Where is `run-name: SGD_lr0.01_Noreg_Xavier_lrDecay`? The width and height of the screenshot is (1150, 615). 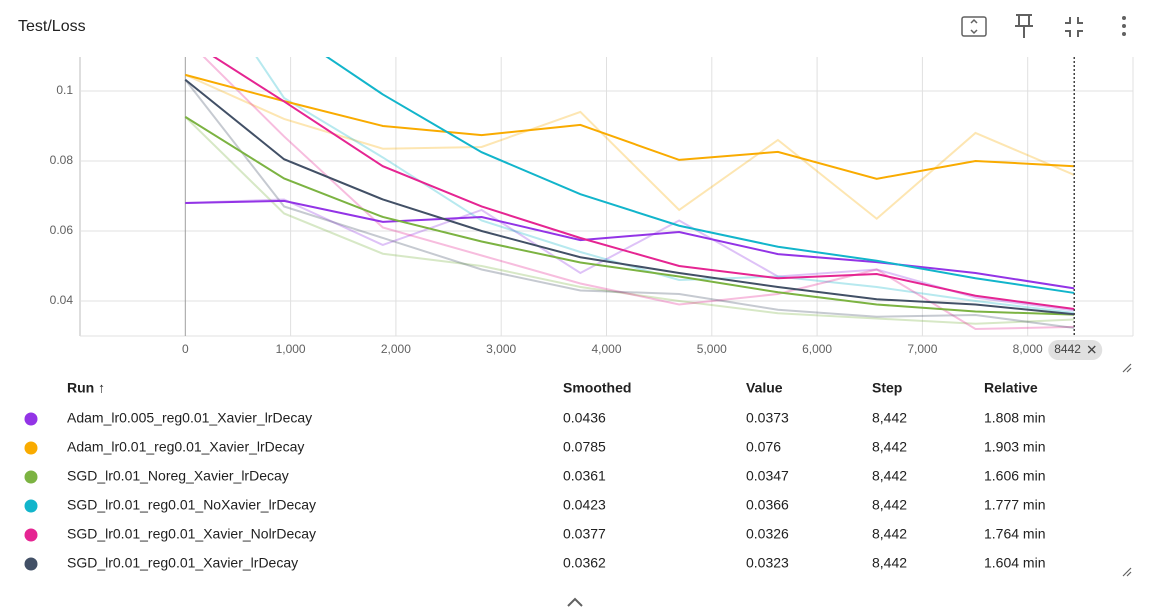 run-name: SGD_lr0.01_Noreg_Xavier_lrDecay is located at coordinates (178, 476).